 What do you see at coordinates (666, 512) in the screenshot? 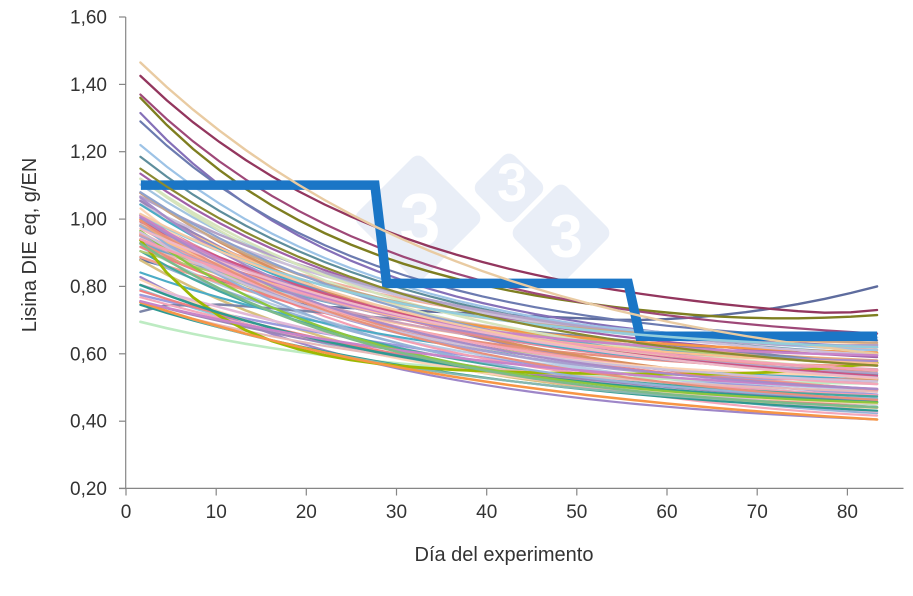
I see `svg-text: 60` at bounding box center [666, 512].